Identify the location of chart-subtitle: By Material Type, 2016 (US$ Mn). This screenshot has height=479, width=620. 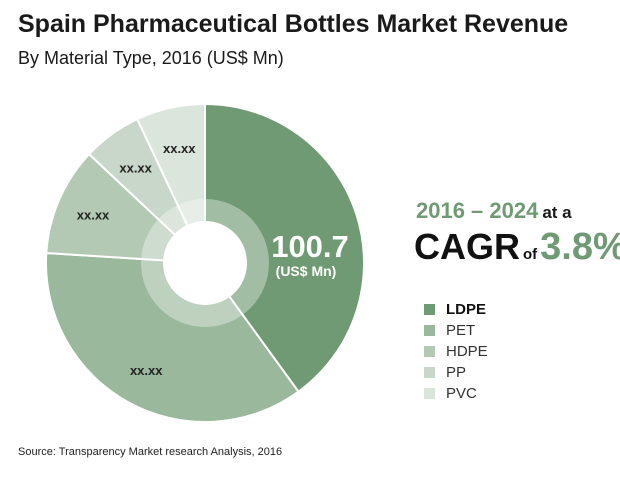
(151, 58).